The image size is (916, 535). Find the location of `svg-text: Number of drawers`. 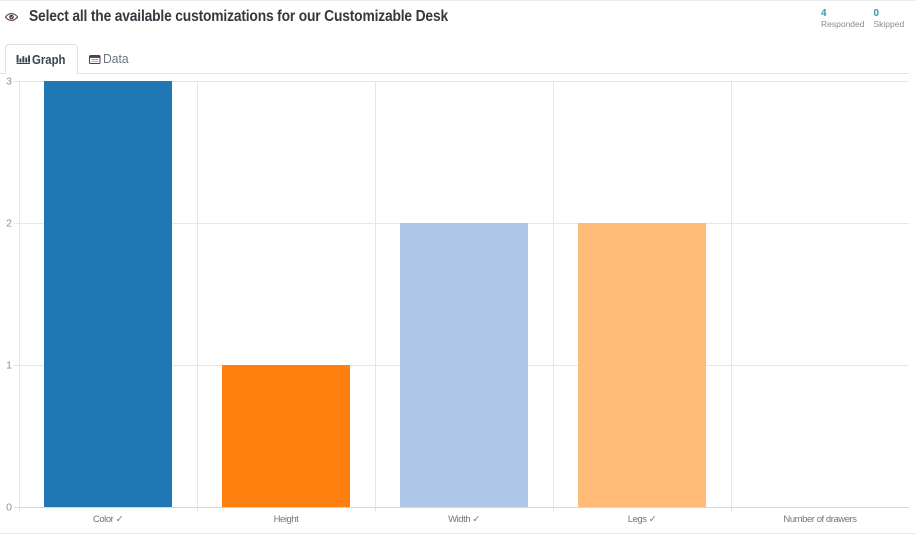

svg-text: Number of drawers is located at coordinates (820, 519).